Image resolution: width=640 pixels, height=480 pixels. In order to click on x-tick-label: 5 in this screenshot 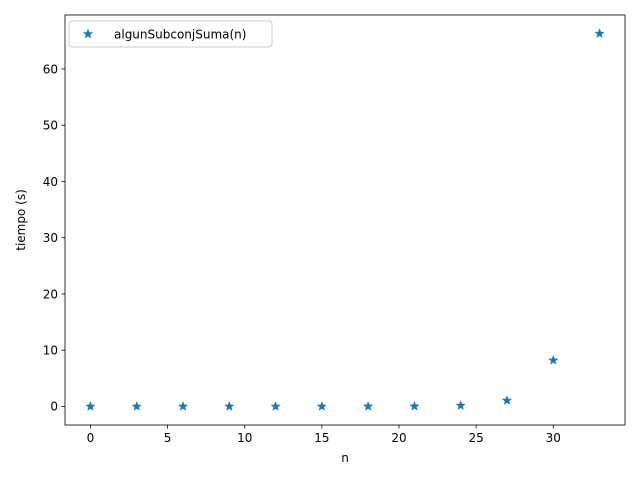, I will do `click(168, 438)`.